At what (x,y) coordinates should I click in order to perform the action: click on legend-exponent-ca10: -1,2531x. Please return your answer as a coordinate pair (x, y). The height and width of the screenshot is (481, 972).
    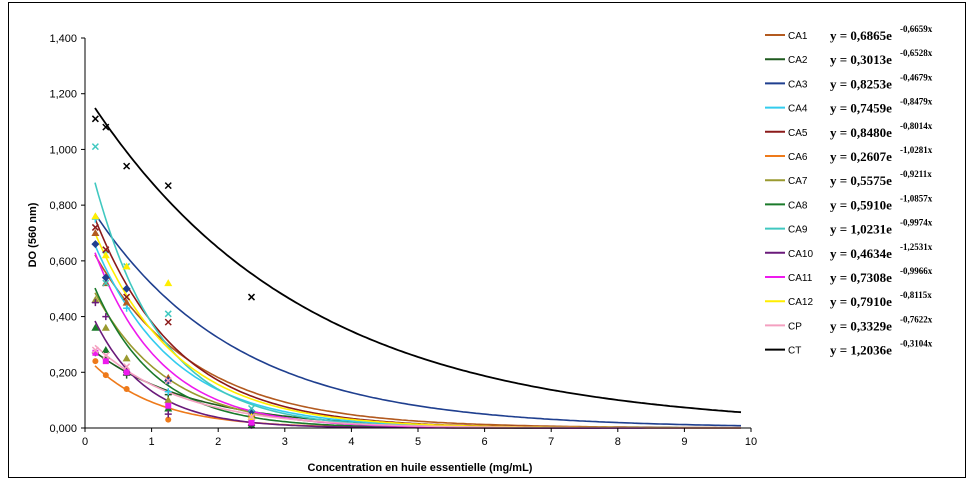
    Looking at the image, I should click on (916, 247).